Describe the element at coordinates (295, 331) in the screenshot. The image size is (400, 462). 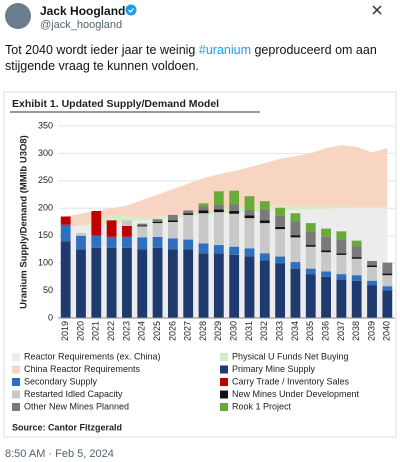
I see `x-tick-label: 2034` at that location.